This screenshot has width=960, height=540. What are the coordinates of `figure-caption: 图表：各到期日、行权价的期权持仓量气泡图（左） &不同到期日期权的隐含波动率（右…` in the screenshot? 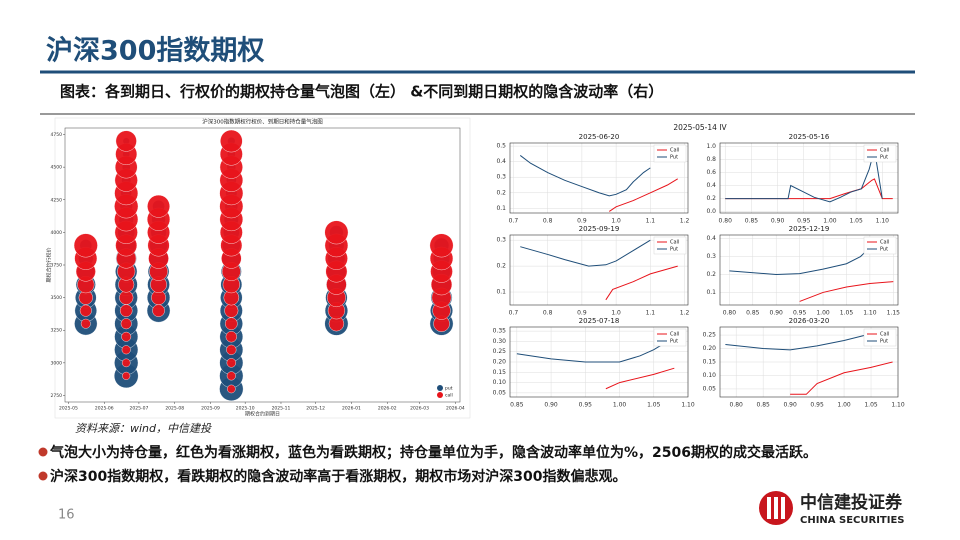 It's located at (361, 92).